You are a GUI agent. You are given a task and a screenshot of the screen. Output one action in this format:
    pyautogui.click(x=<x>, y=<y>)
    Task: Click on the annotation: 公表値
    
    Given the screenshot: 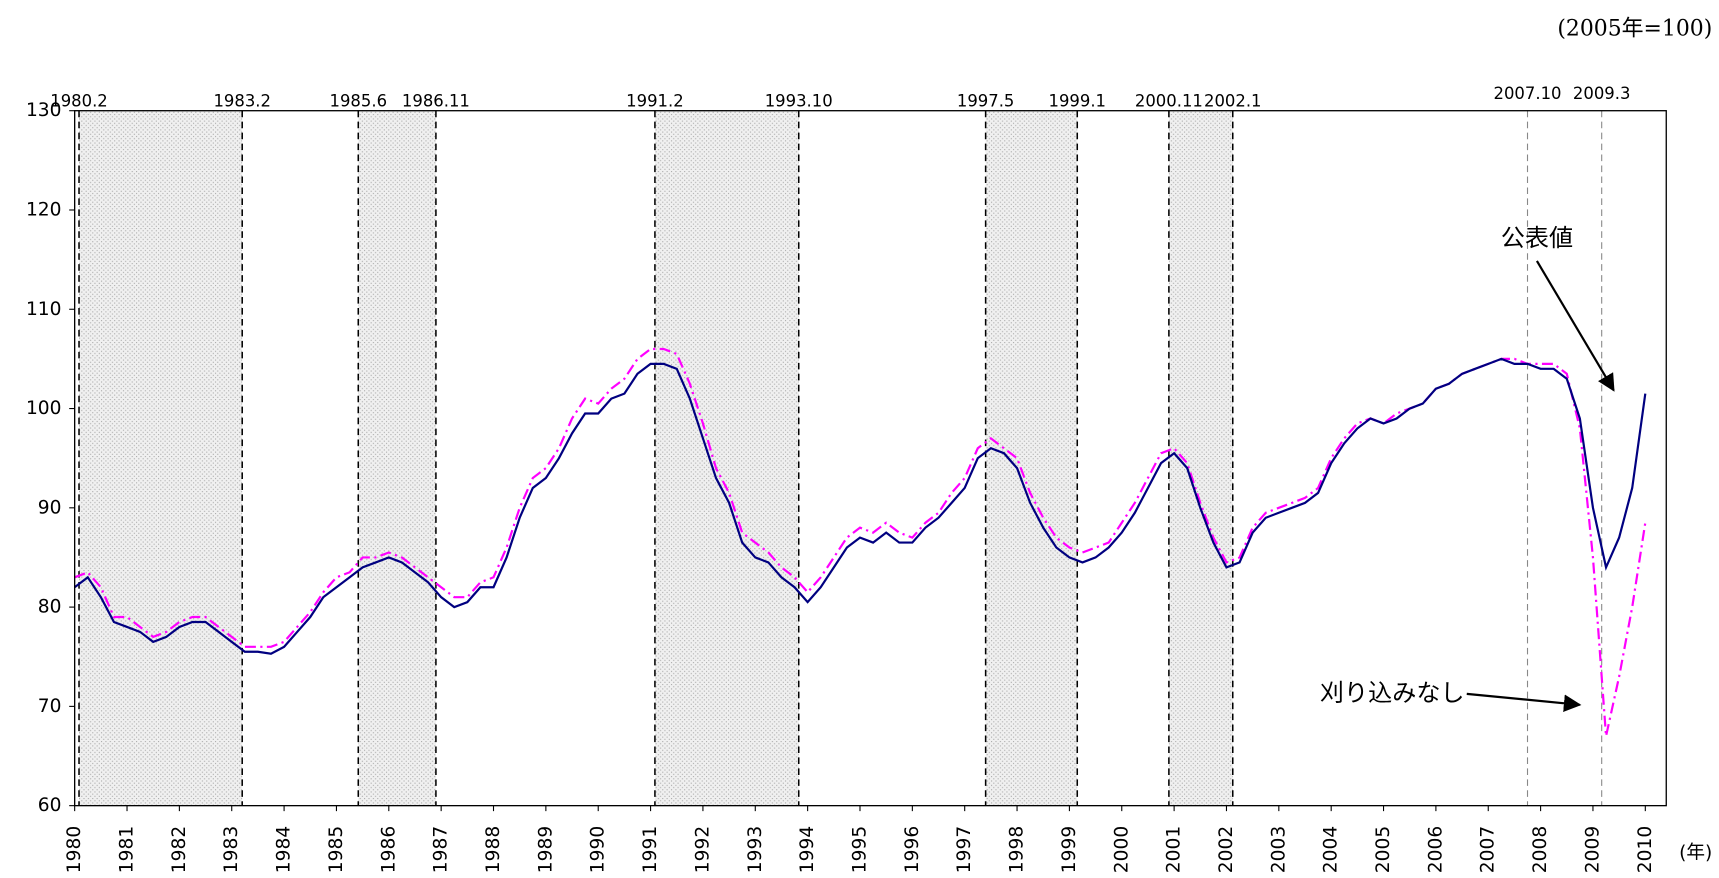 What is the action you would take?
    pyautogui.click(x=1537, y=238)
    